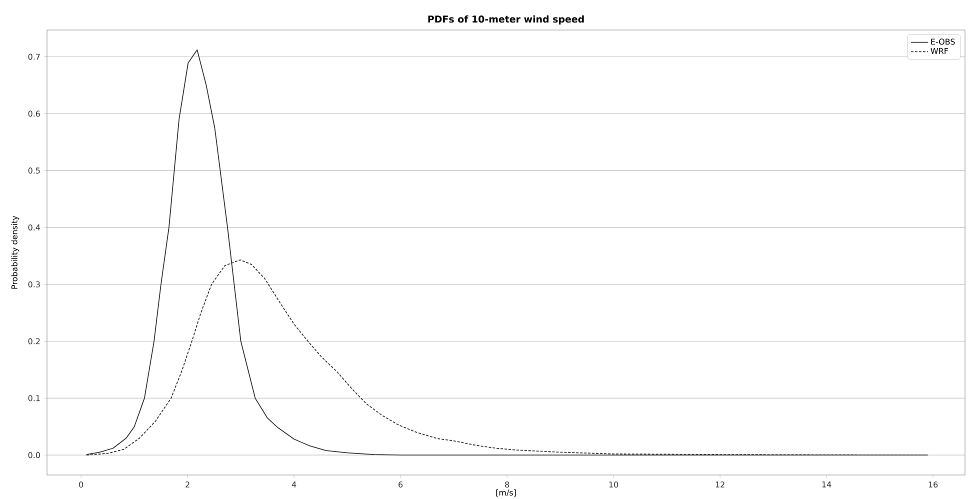 The image size is (979, 499). What do you see at coordinates (506, 19) in the screenshot?
I see `chart-title: PDFs of 10-meter wind speed` at bounding box center [506, 19].